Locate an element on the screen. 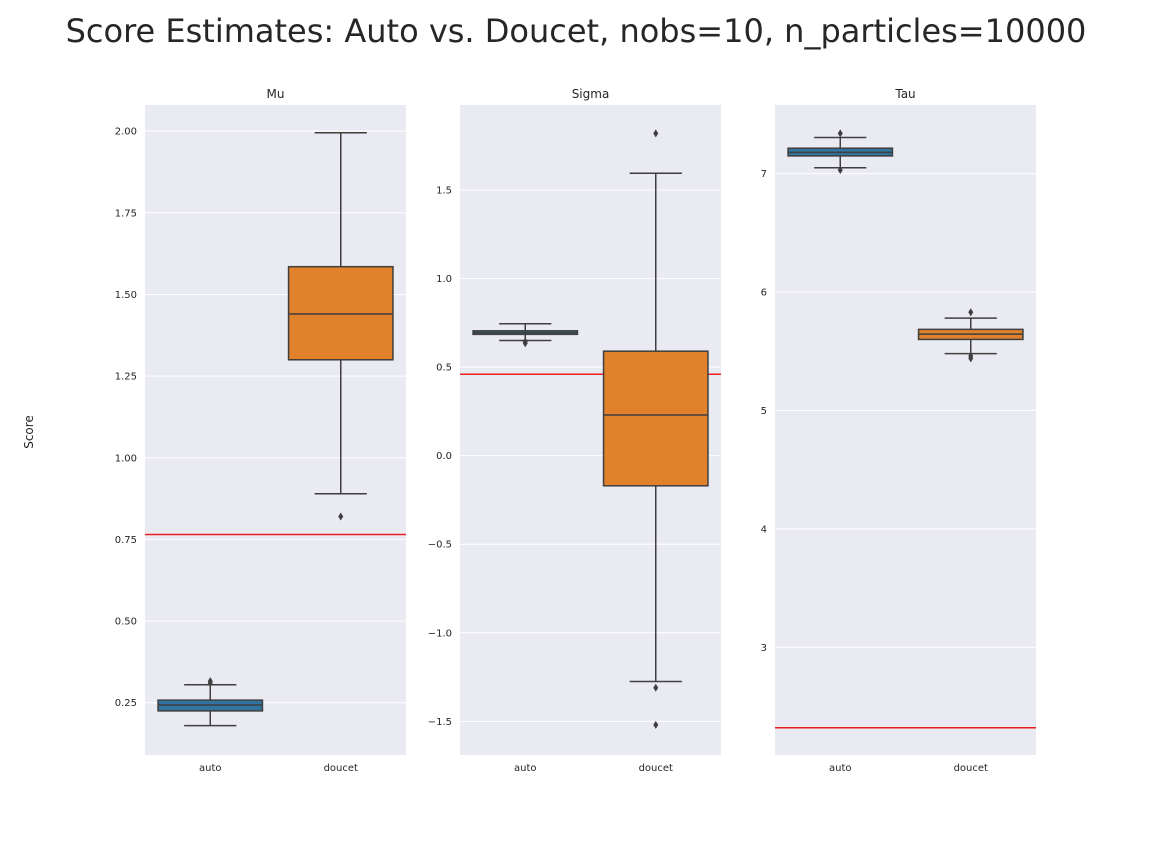 The width and height of the screenshot is (1152, 864). panel-title: Mu is located at coordinates (276, 94).